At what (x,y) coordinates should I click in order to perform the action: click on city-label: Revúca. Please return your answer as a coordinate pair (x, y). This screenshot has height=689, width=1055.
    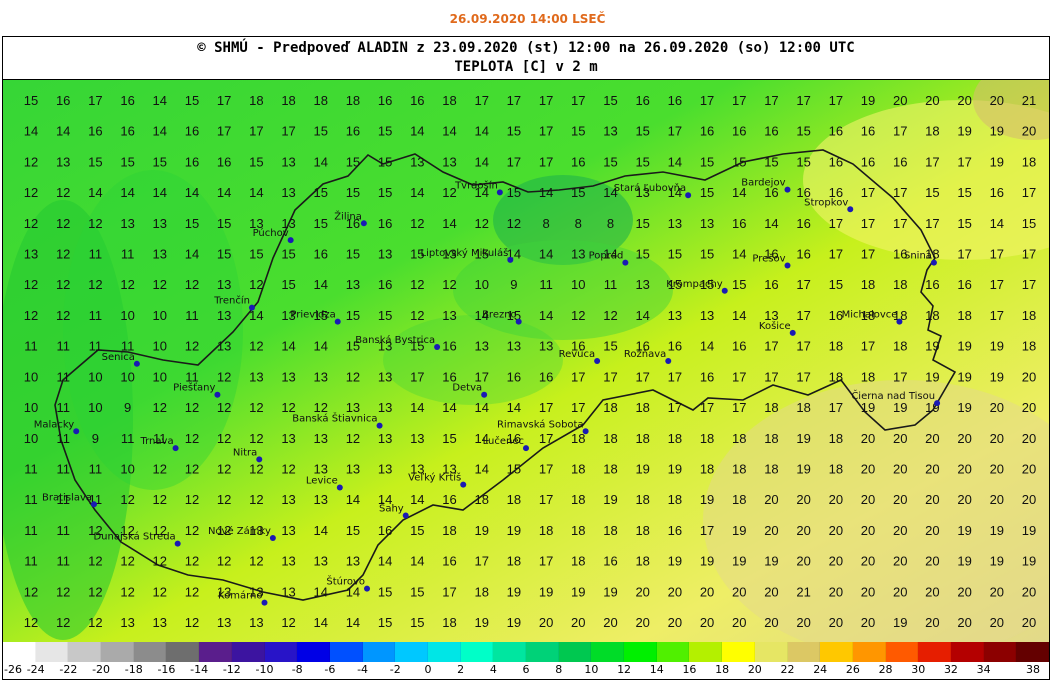
    Looking at the image, I should click on (577, 354).